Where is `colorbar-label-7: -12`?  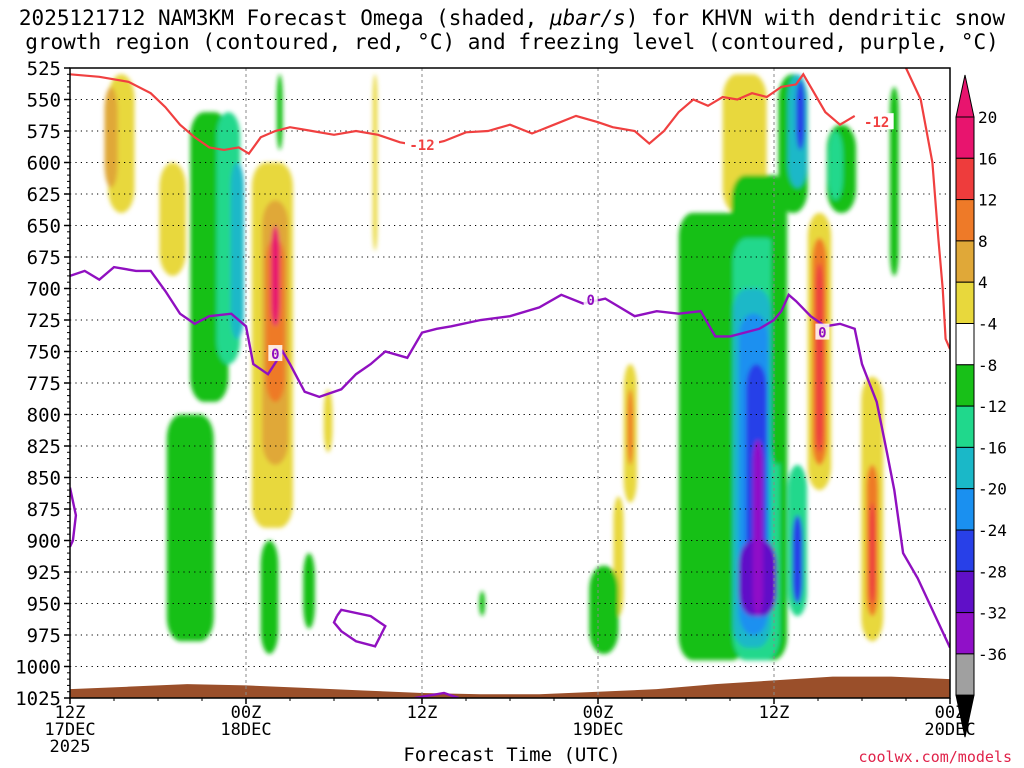
colorbar-label-7: -12 is located at coordinates (992, 406).